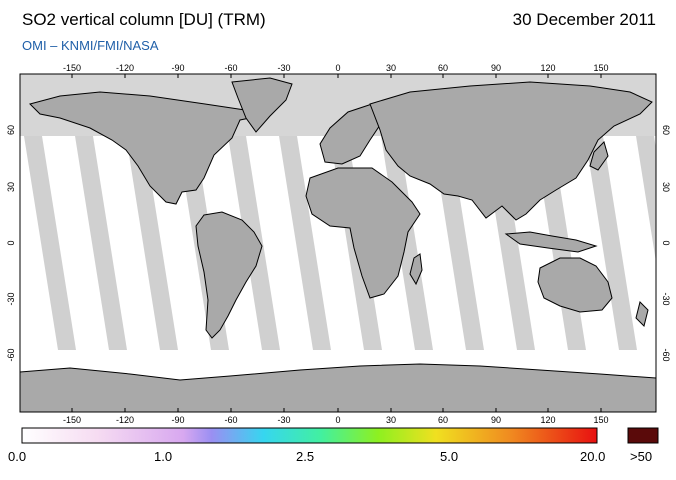 The image size is (676, 480). Describe the element at coordinates (511, 151) in the screenshot. I see `asia` at that location.